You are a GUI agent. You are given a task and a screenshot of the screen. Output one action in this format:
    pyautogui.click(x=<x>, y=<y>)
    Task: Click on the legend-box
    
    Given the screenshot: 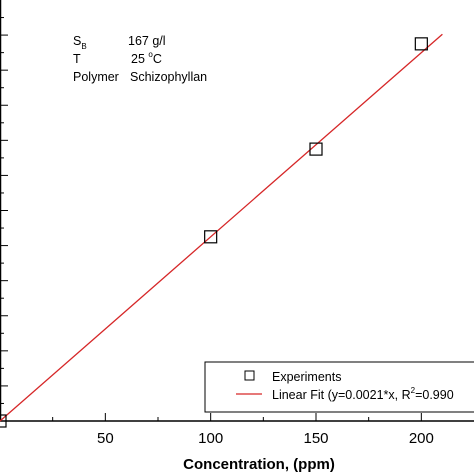 What is the action you would take?
    pyautogui.click(x=339, y=387)
    